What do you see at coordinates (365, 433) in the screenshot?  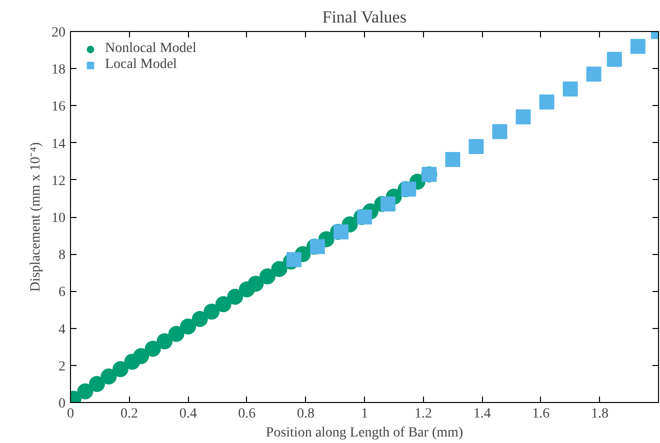 I see `x-axis-title: Position along Length of Bar (mm)` at bounding box center [365, 433].